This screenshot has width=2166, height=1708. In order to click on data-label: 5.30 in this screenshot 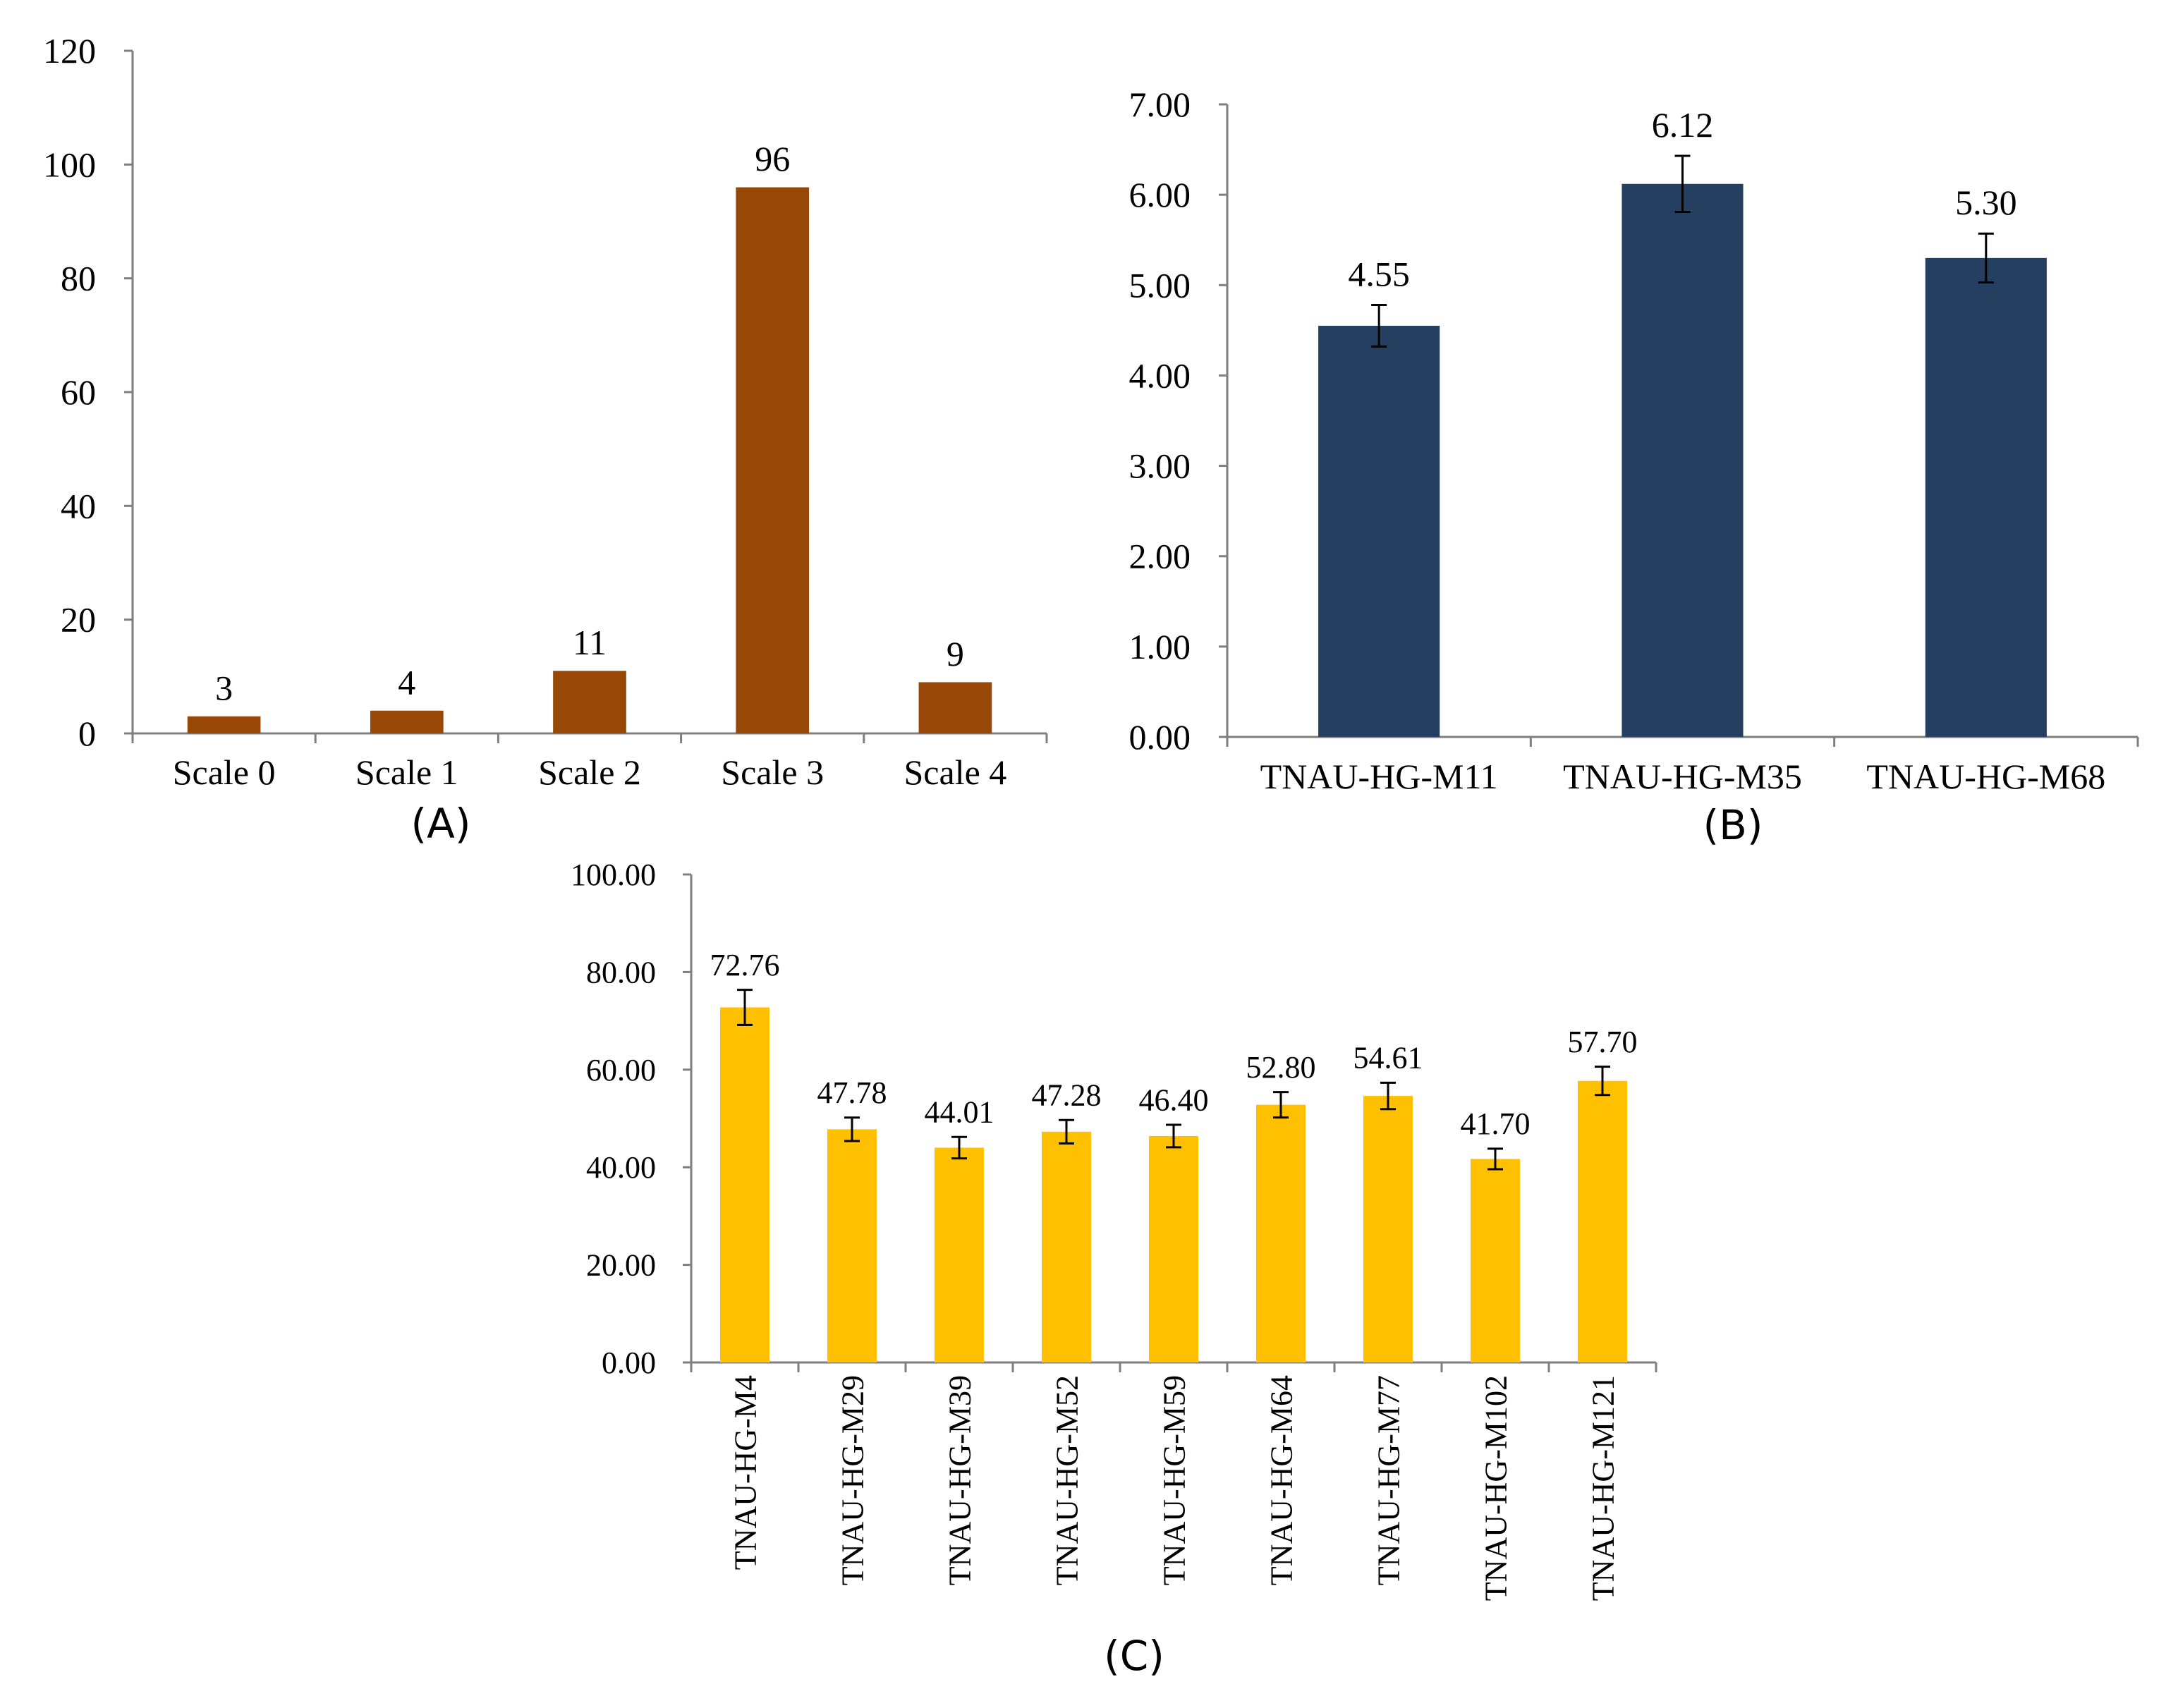, I will do `click(1986, 202)`.